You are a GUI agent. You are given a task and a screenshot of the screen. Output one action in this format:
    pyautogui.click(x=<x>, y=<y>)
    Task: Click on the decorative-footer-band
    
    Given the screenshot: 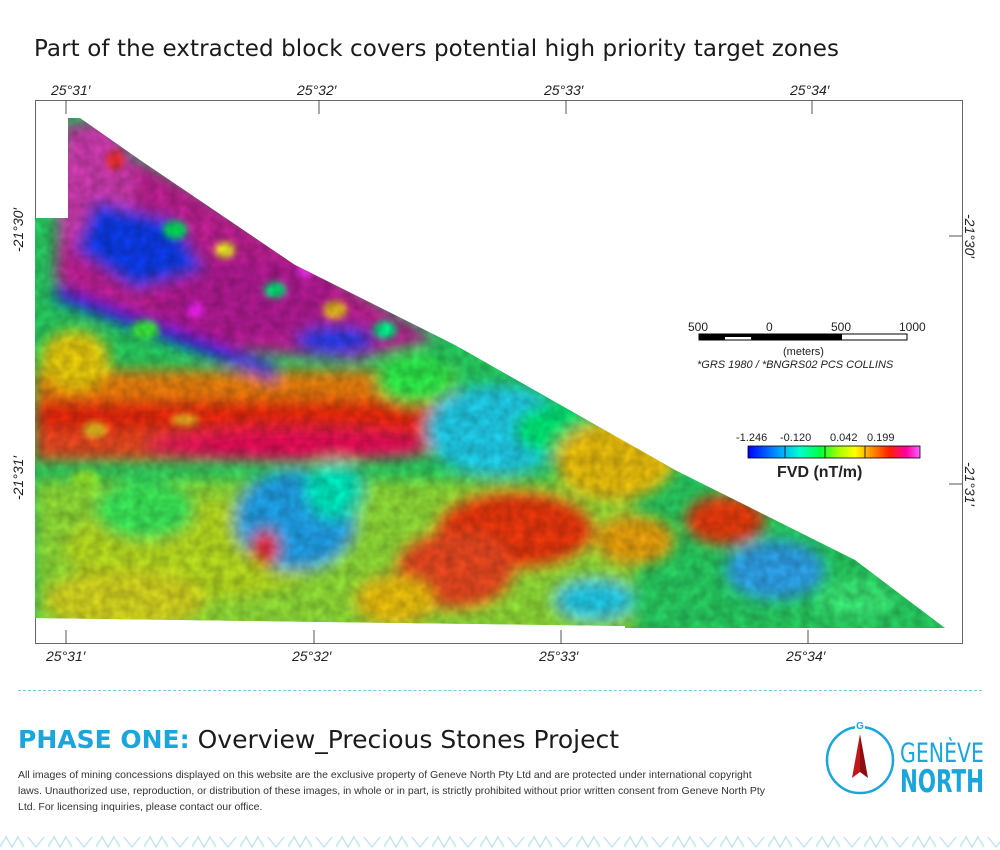 What is the action you would take?
    pyautogui.click(x=500, y=842)
    